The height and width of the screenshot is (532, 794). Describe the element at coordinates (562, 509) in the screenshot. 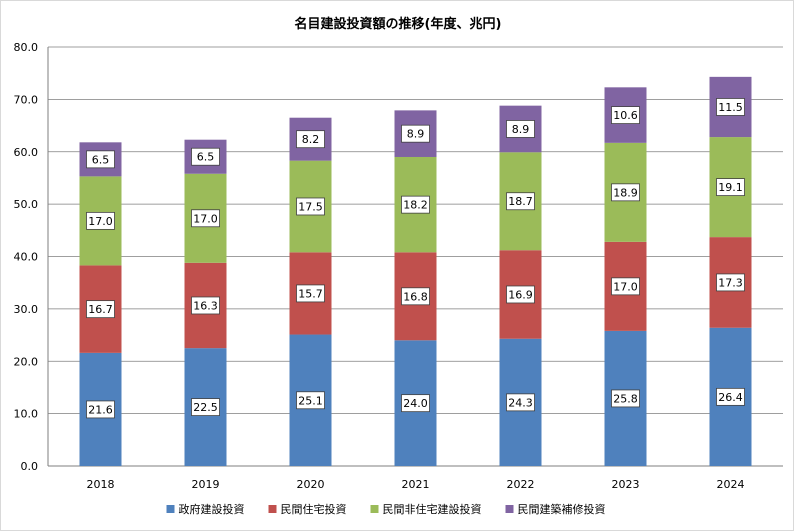

I see `legend-label: 民間建築補修投資` at that location.